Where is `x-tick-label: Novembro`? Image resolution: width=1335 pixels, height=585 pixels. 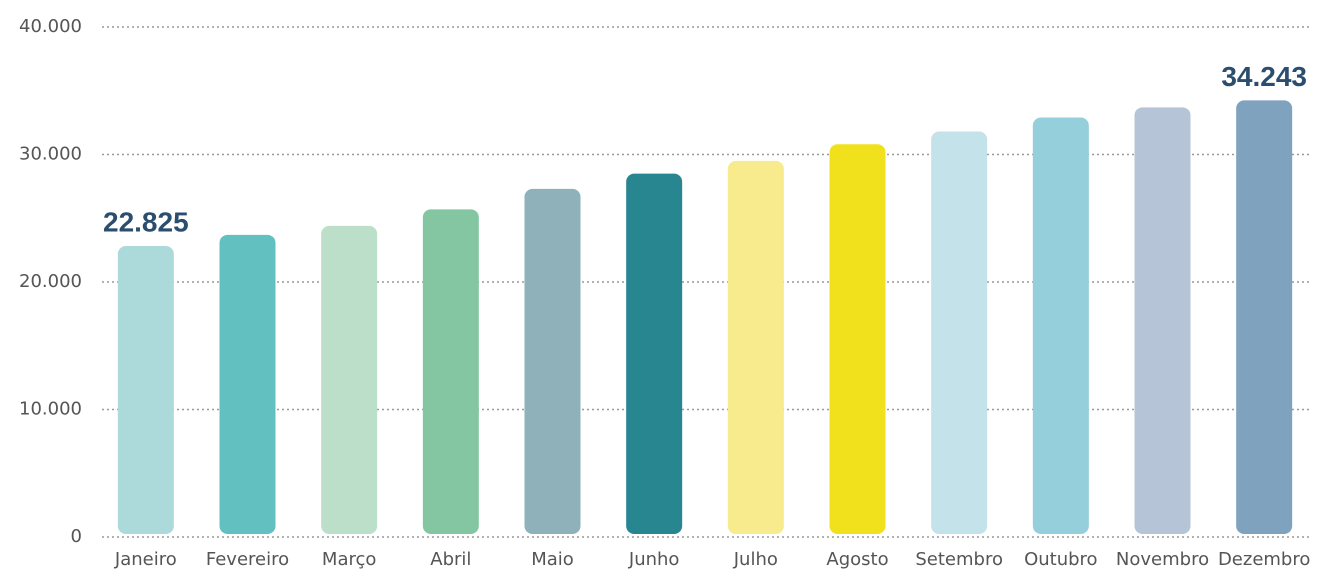 x-tick-label: Novembro is located at coordinates (1162, 559).